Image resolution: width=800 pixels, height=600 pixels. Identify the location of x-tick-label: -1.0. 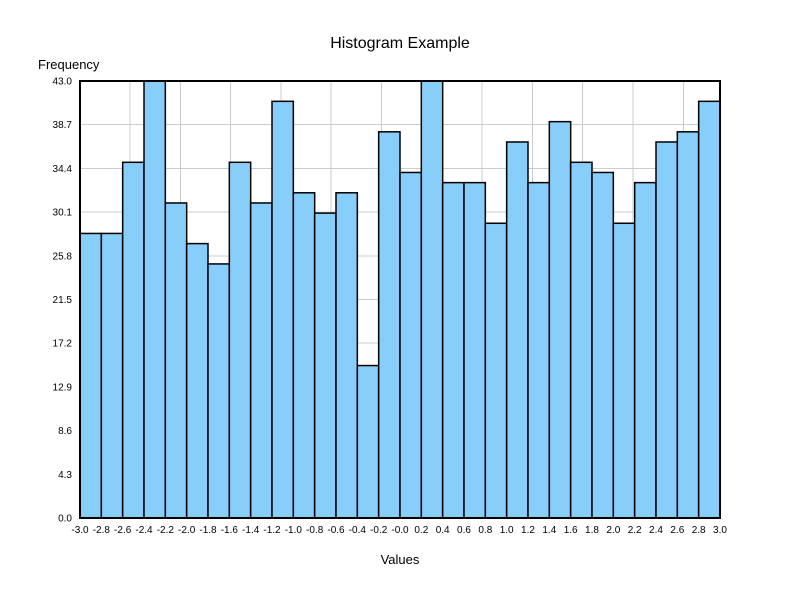
(294, 530).